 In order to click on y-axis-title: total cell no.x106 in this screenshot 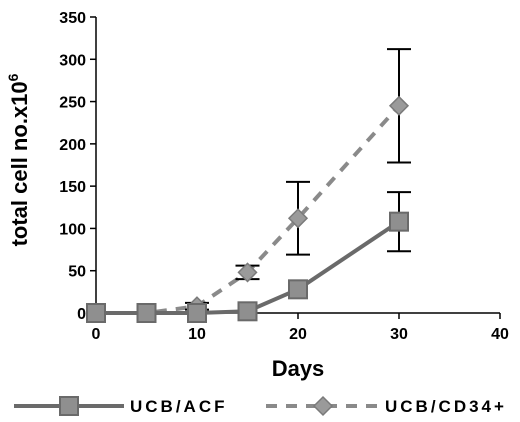, I will do `click(18, 159)`.